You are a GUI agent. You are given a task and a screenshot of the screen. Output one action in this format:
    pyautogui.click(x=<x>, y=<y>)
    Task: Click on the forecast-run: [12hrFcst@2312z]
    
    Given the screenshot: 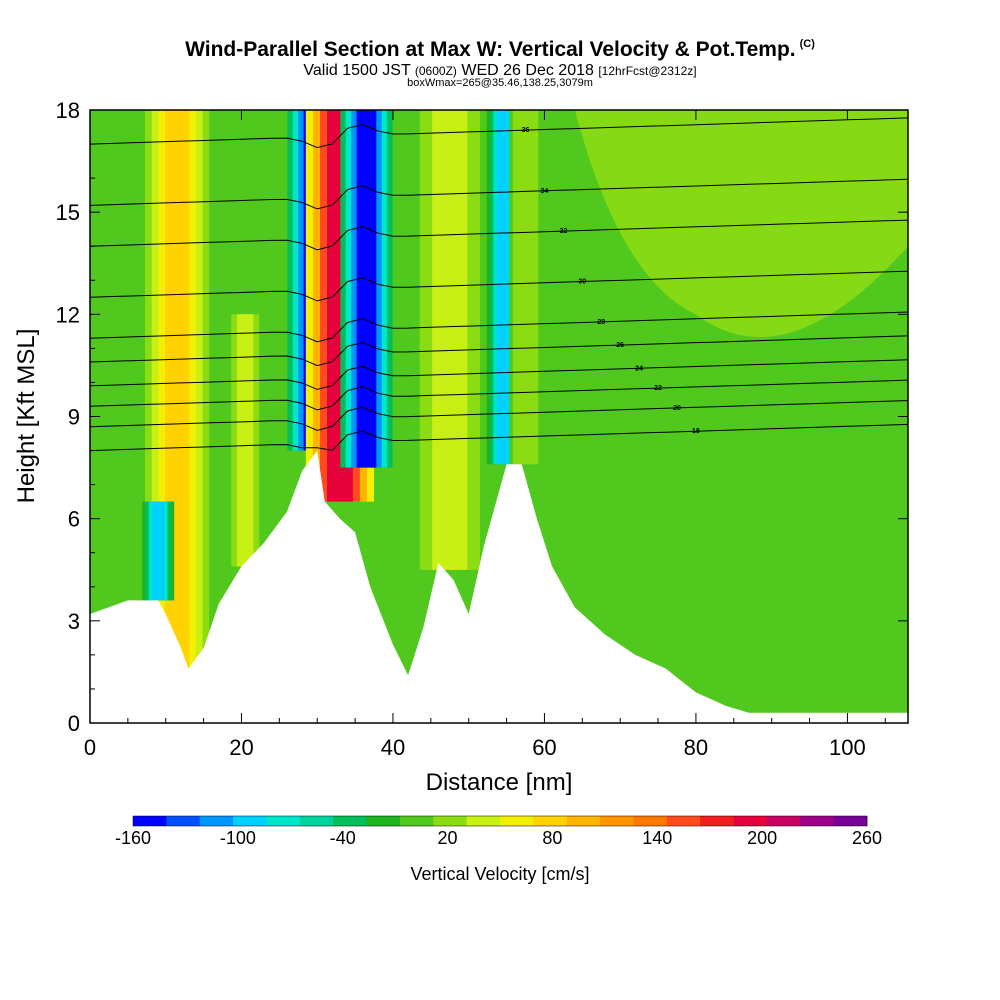 What is the action you would take?
    pyautogui.click(x=647, y=71)
    